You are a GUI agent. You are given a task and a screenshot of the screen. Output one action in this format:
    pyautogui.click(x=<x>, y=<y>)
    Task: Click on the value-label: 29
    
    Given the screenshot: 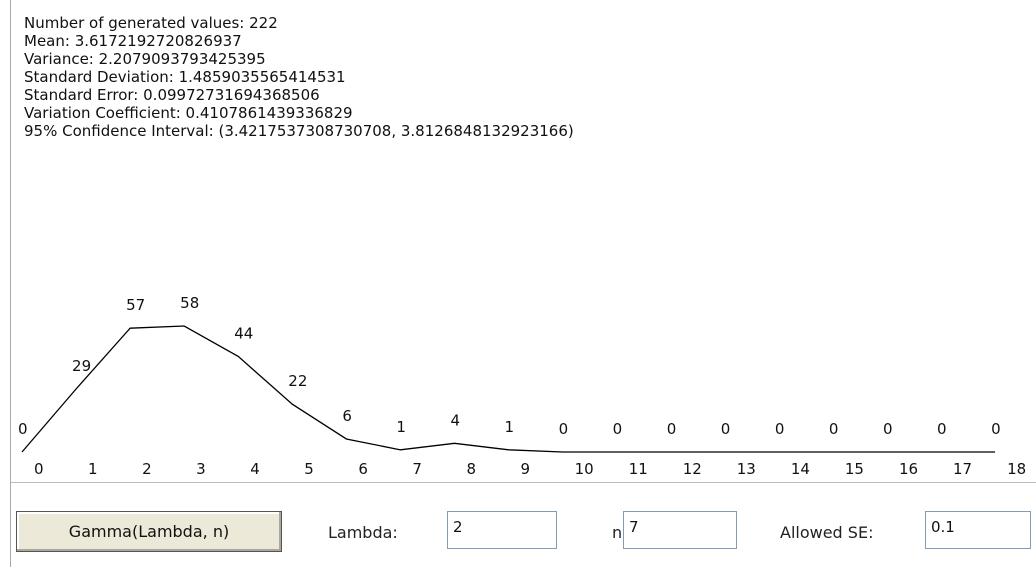 What is the action you would take?
    pyautogui.click(x=81, y=366)
    